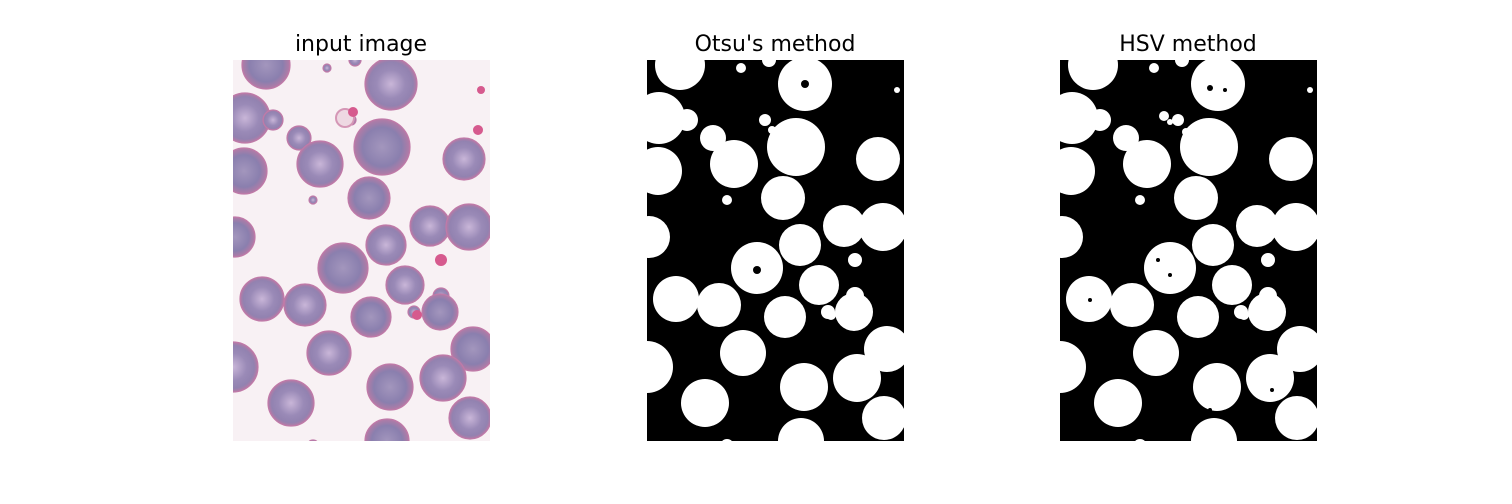 This screenshot has height=504, width=1512. What do you see at coordinates (775, 250) in the screenshot?
I see `otsu-mask-image` at bounding box center [775, 250].